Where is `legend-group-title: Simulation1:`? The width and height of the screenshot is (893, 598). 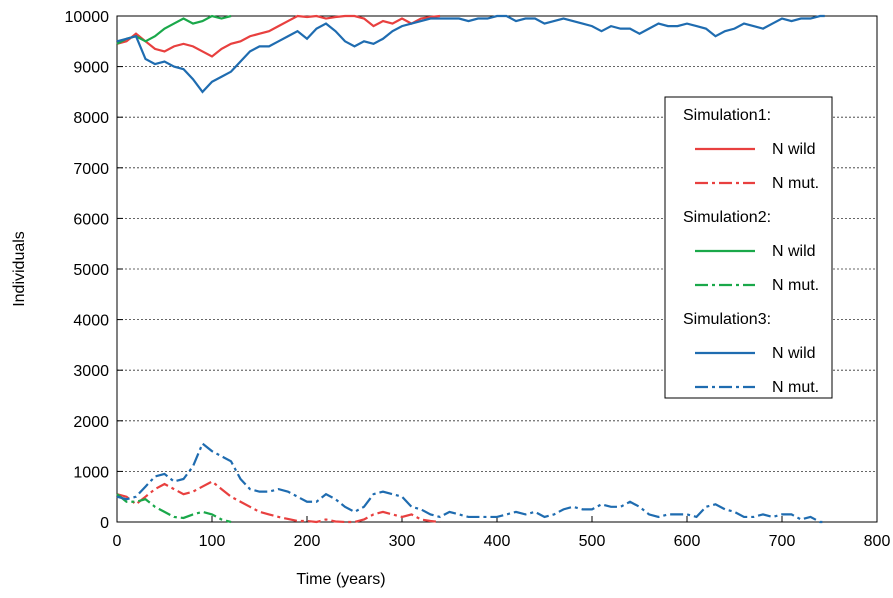 legend-group-title: Simulation1: is located at coordinates (727, 115).